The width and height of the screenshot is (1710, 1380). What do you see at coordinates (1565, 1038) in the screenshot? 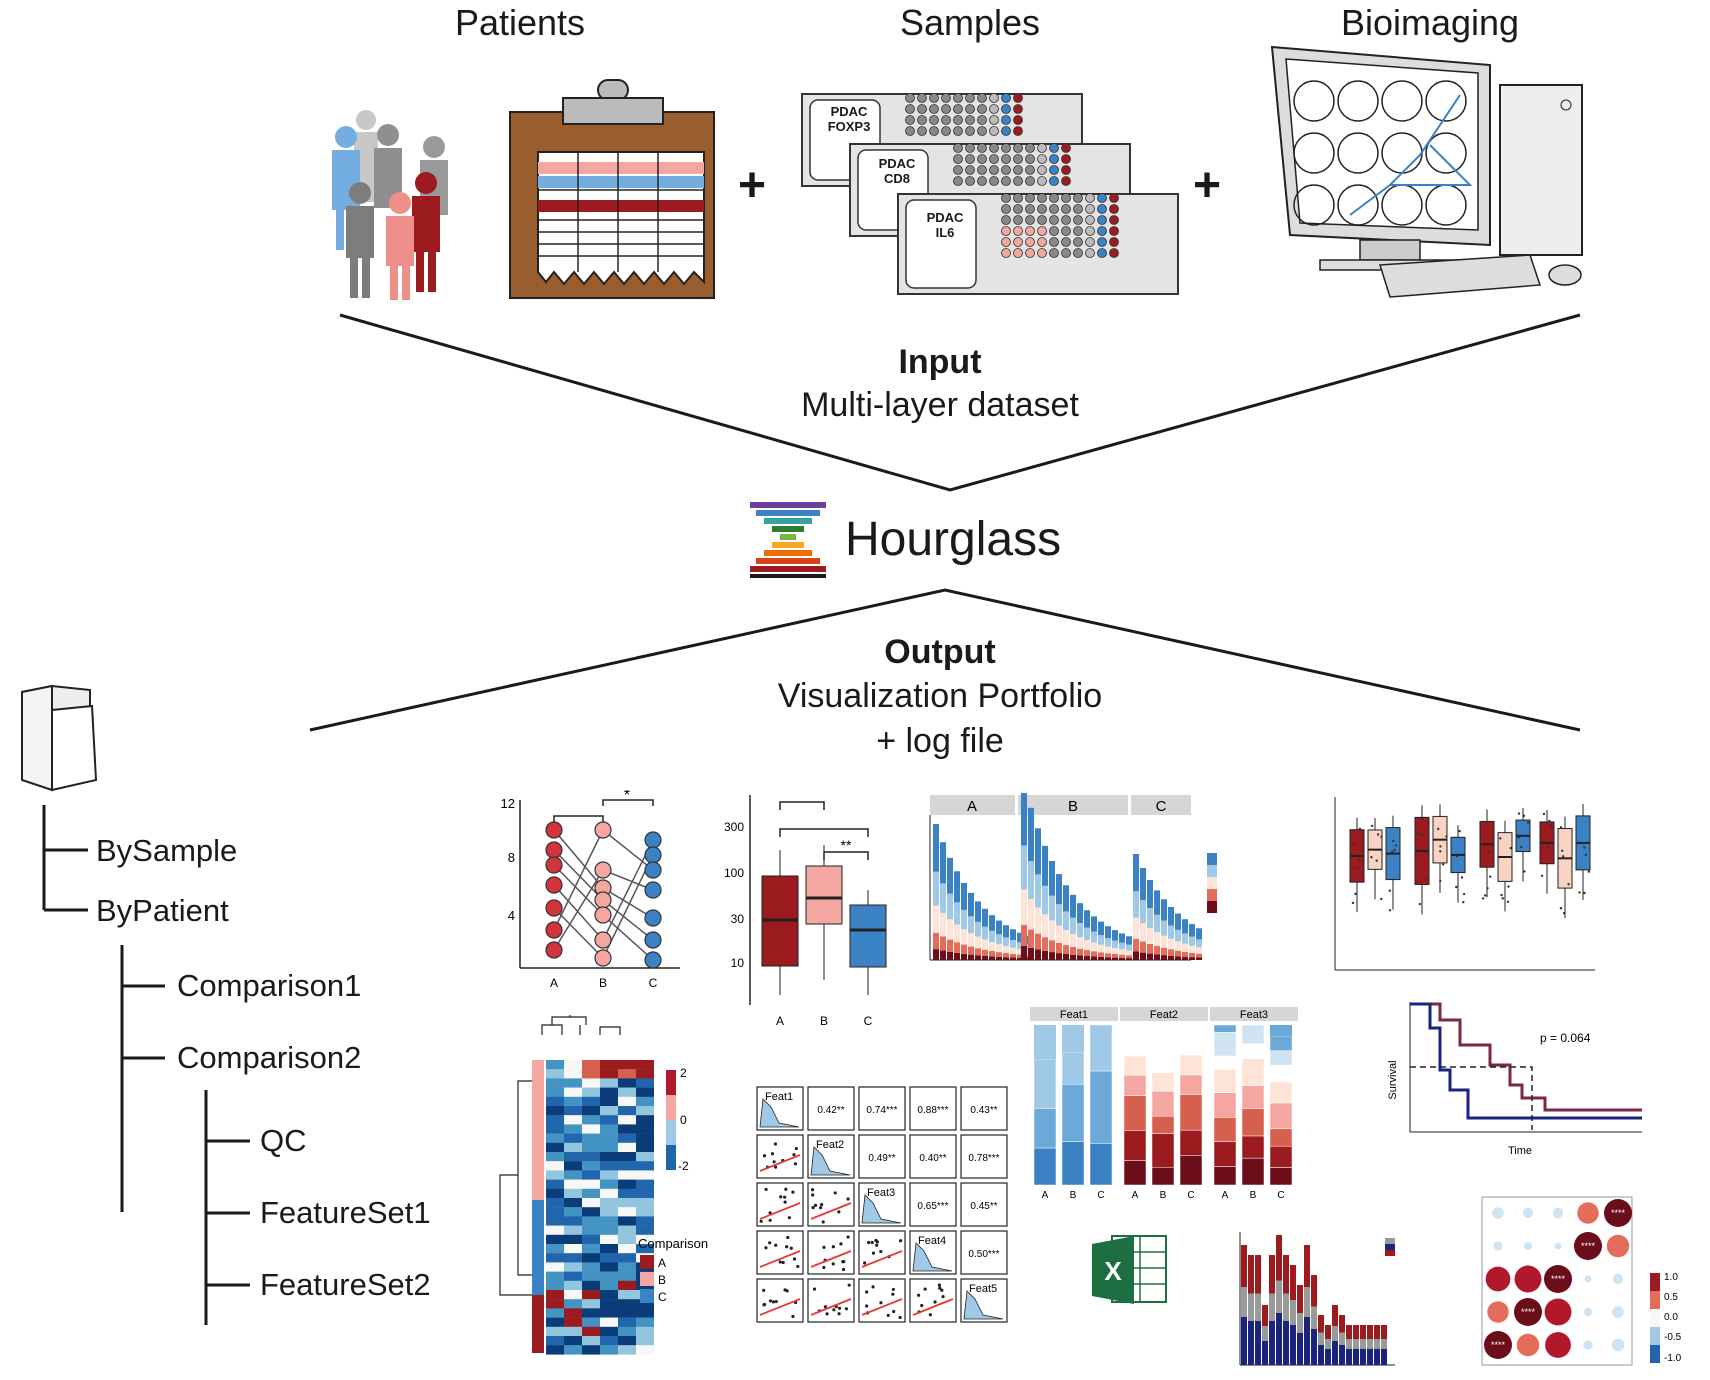
I see `survival-pvalue: p = 0.064` at bounding box center [1565, 1038].